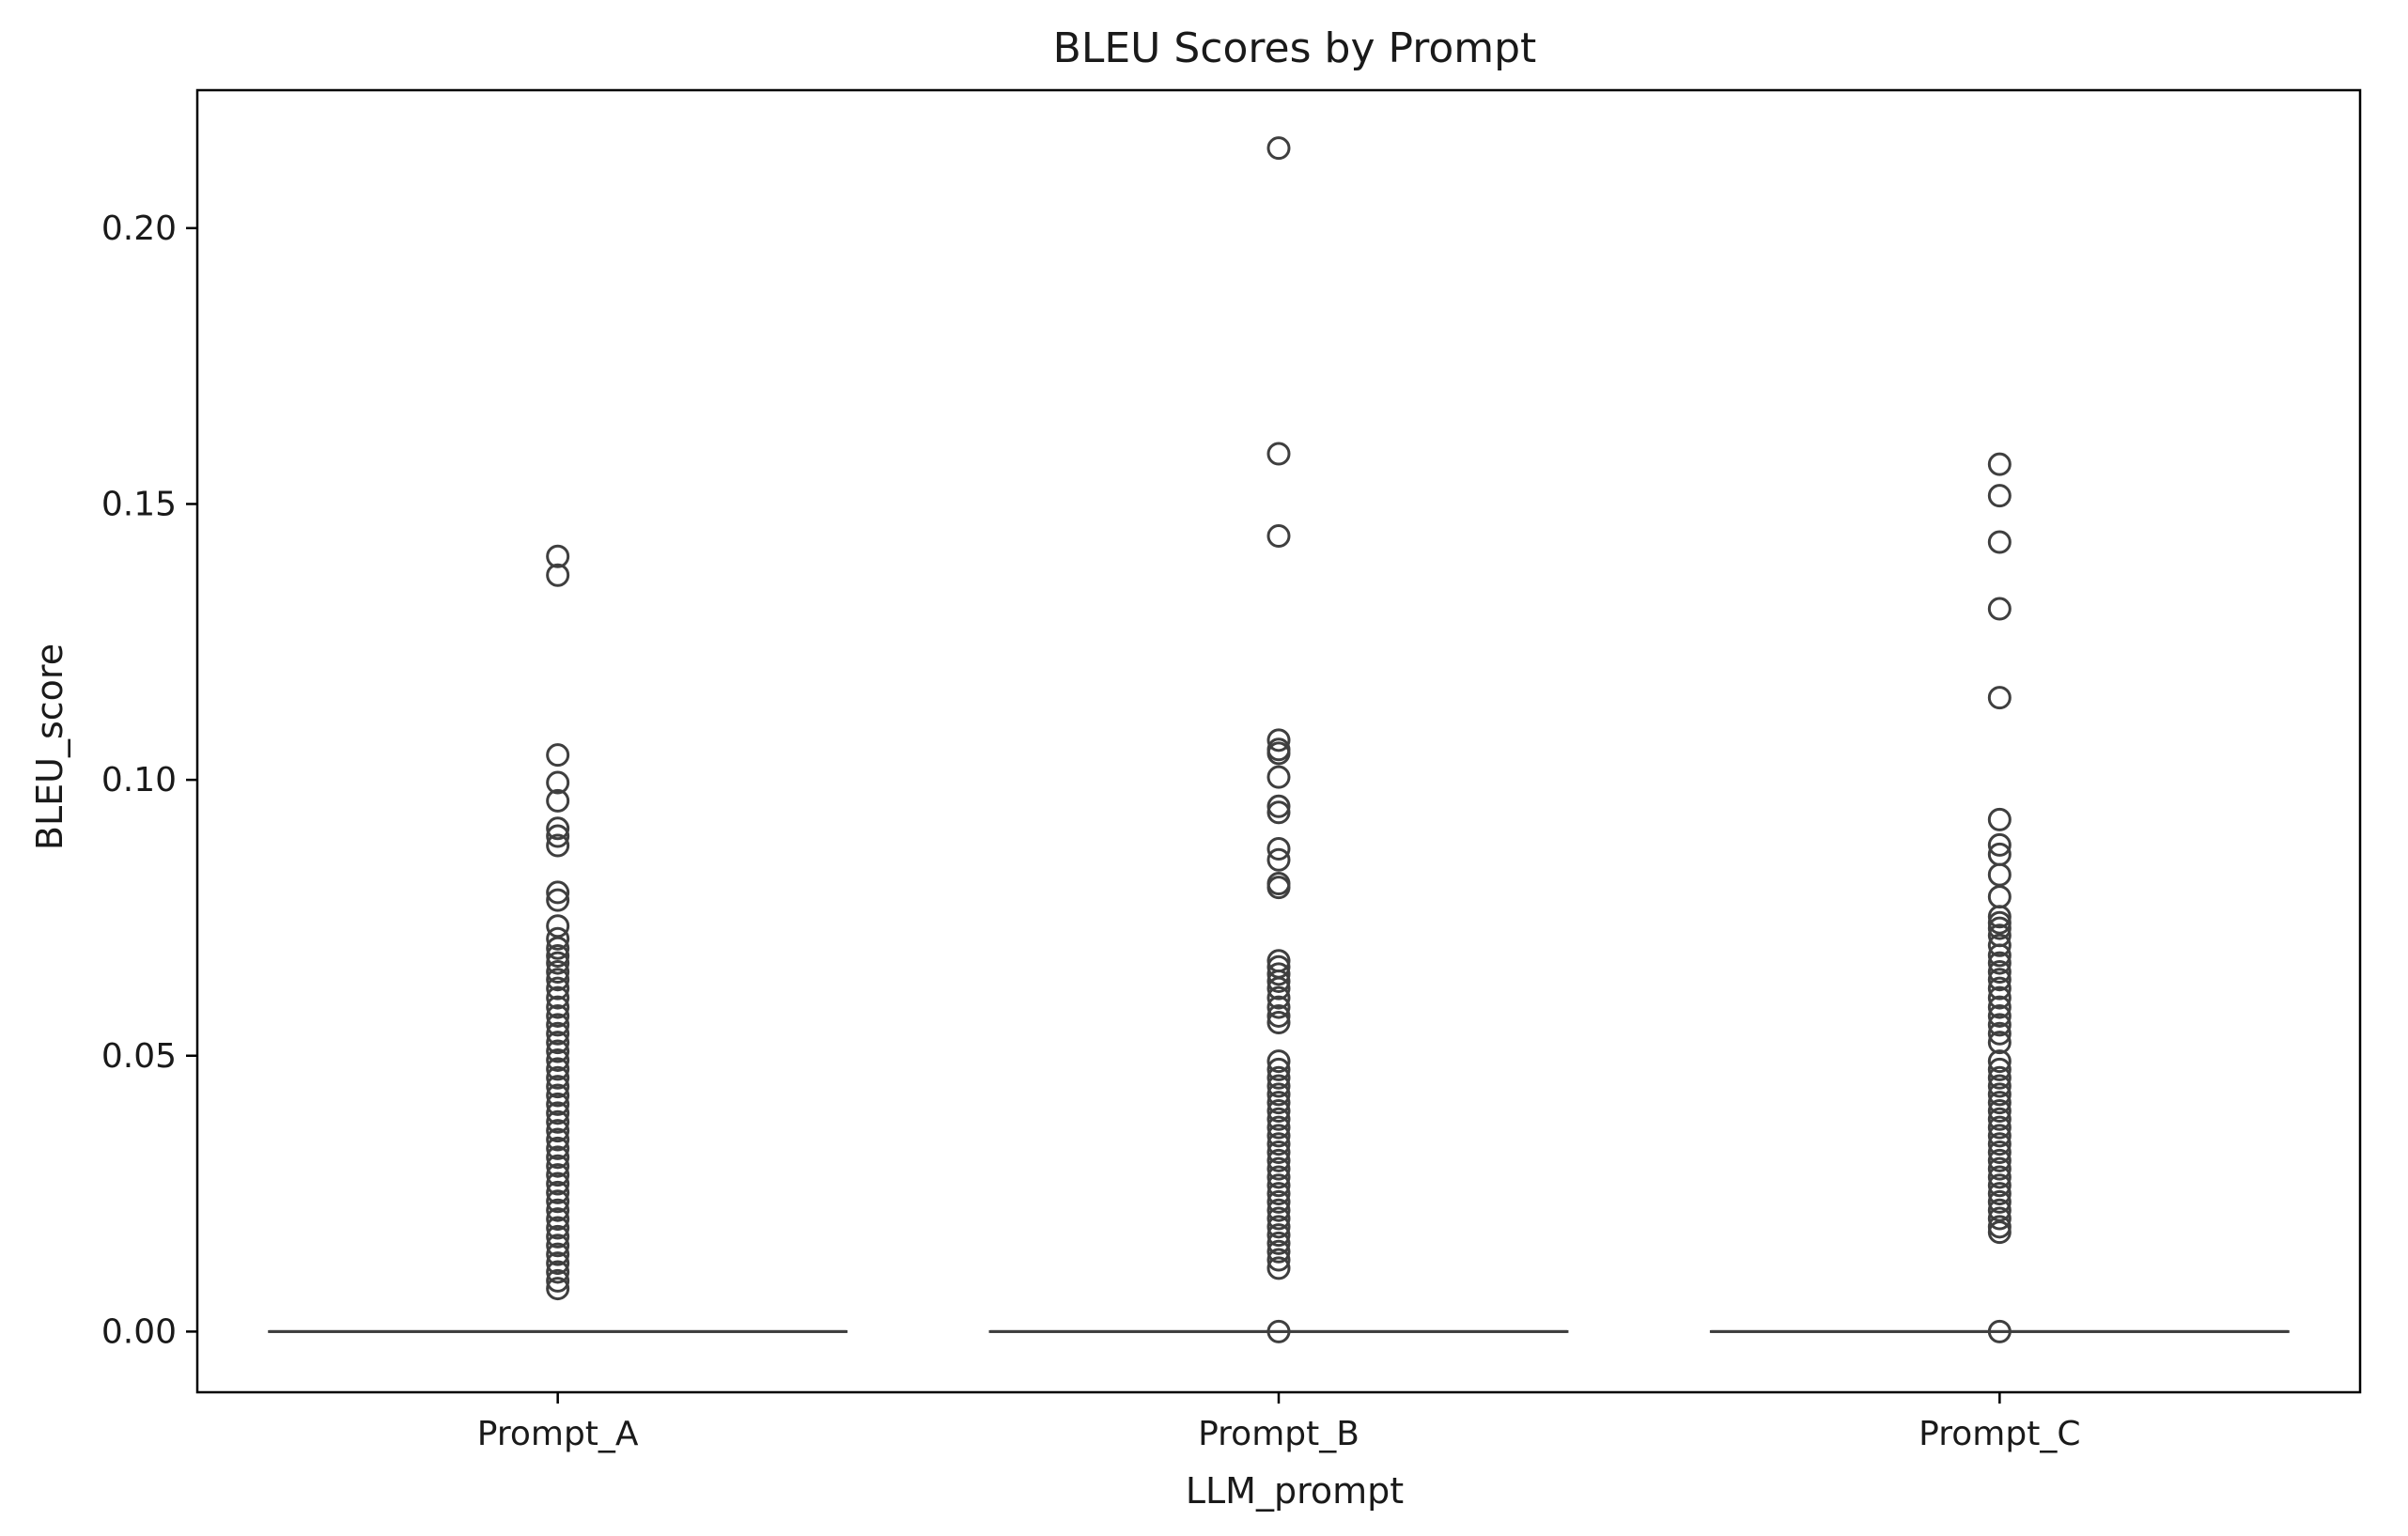  I want to click on x-tick-label: Prompt_B, so click(1278, 1434).